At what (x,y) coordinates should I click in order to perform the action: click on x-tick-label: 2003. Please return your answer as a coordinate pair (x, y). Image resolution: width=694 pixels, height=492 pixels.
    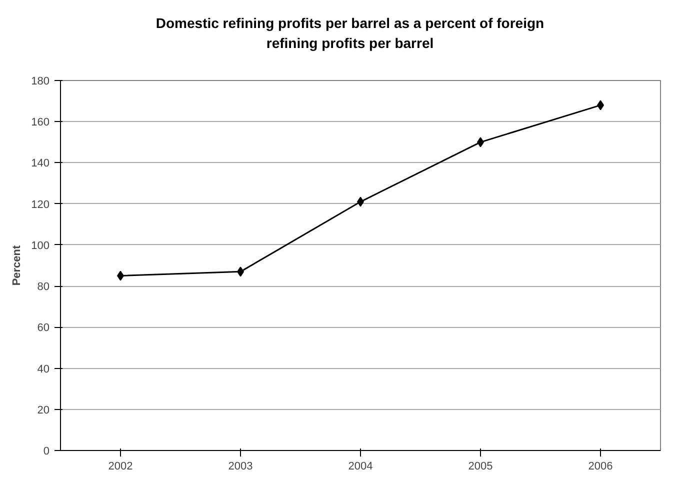
    Looking at the image, I should click on (240, 466).